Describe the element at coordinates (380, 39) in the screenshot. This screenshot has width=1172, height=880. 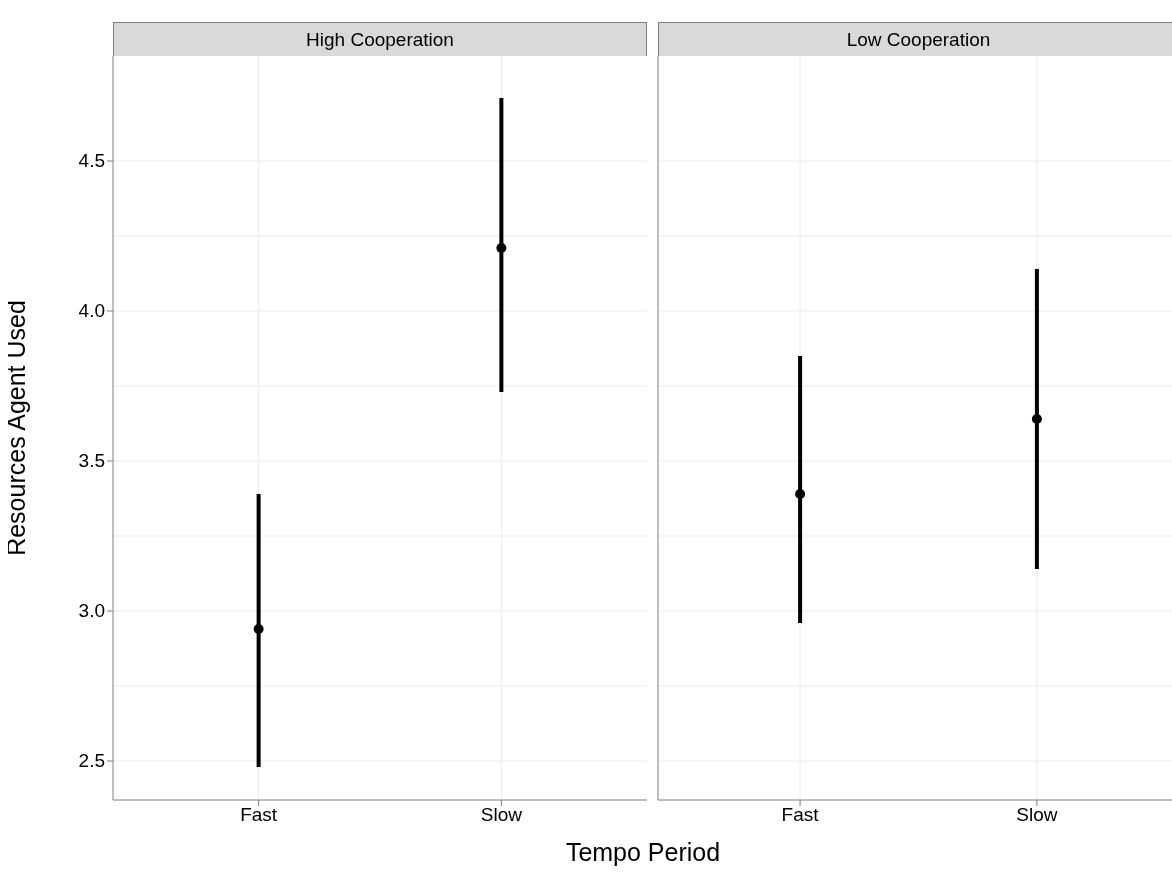
I see `chart-title: High Cooperation` at that location.